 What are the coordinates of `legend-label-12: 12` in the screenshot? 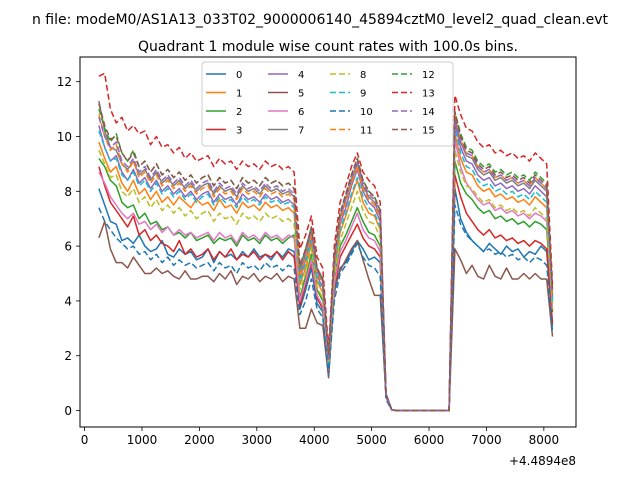 It's located at (428, 75).